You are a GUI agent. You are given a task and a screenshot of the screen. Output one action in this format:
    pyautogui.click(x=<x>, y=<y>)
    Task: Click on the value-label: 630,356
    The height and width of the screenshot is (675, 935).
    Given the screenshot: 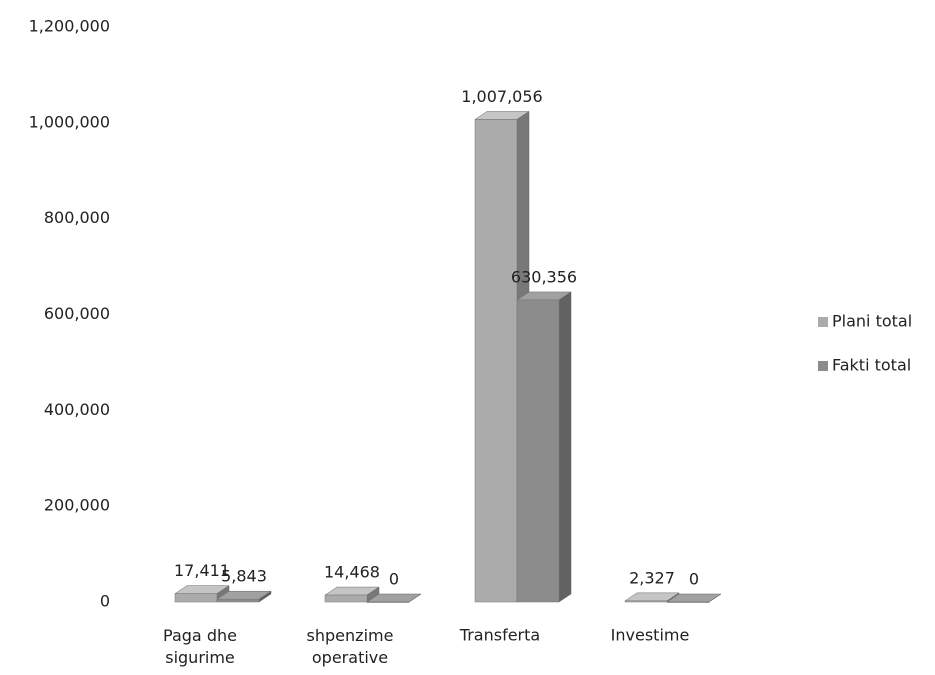 What is the action you would take?
    pyautogui.click(x=544, y=276)
    